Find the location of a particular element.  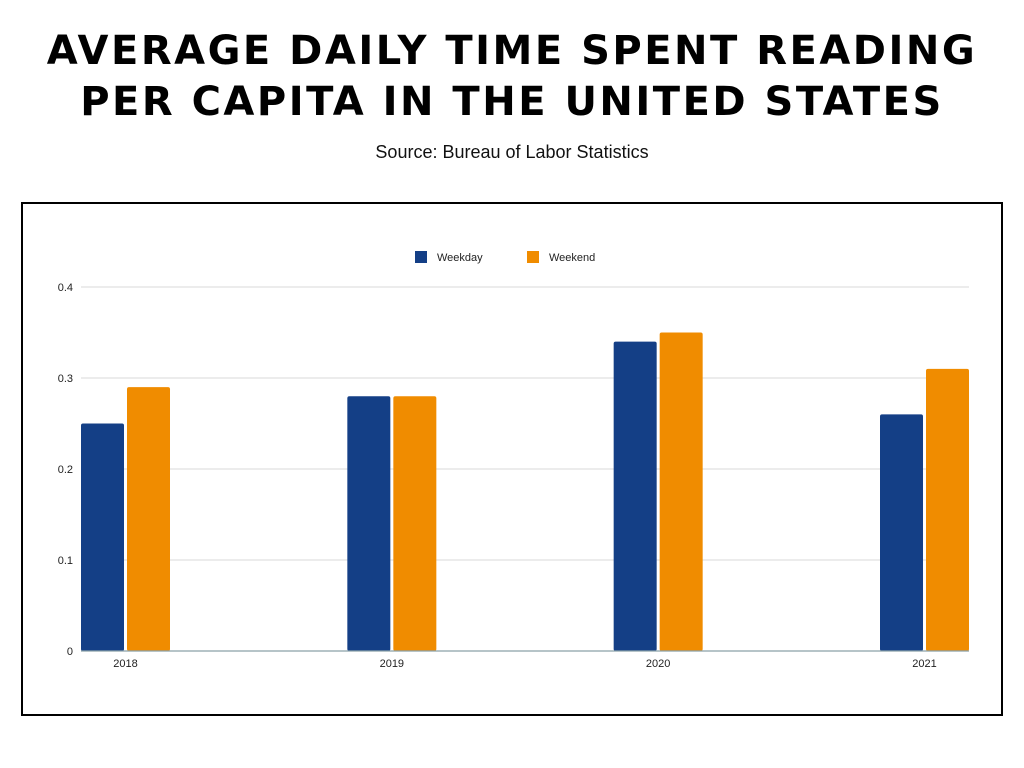

legend-swatch-weekend is located at coordinates (533, 257).